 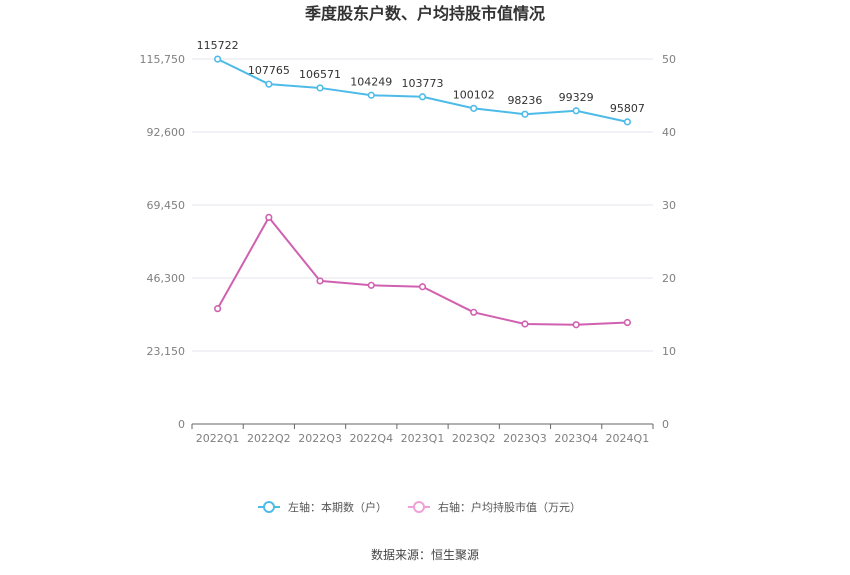 I want to click on right-y-tick-label: 0, so click(x=665, y=424).